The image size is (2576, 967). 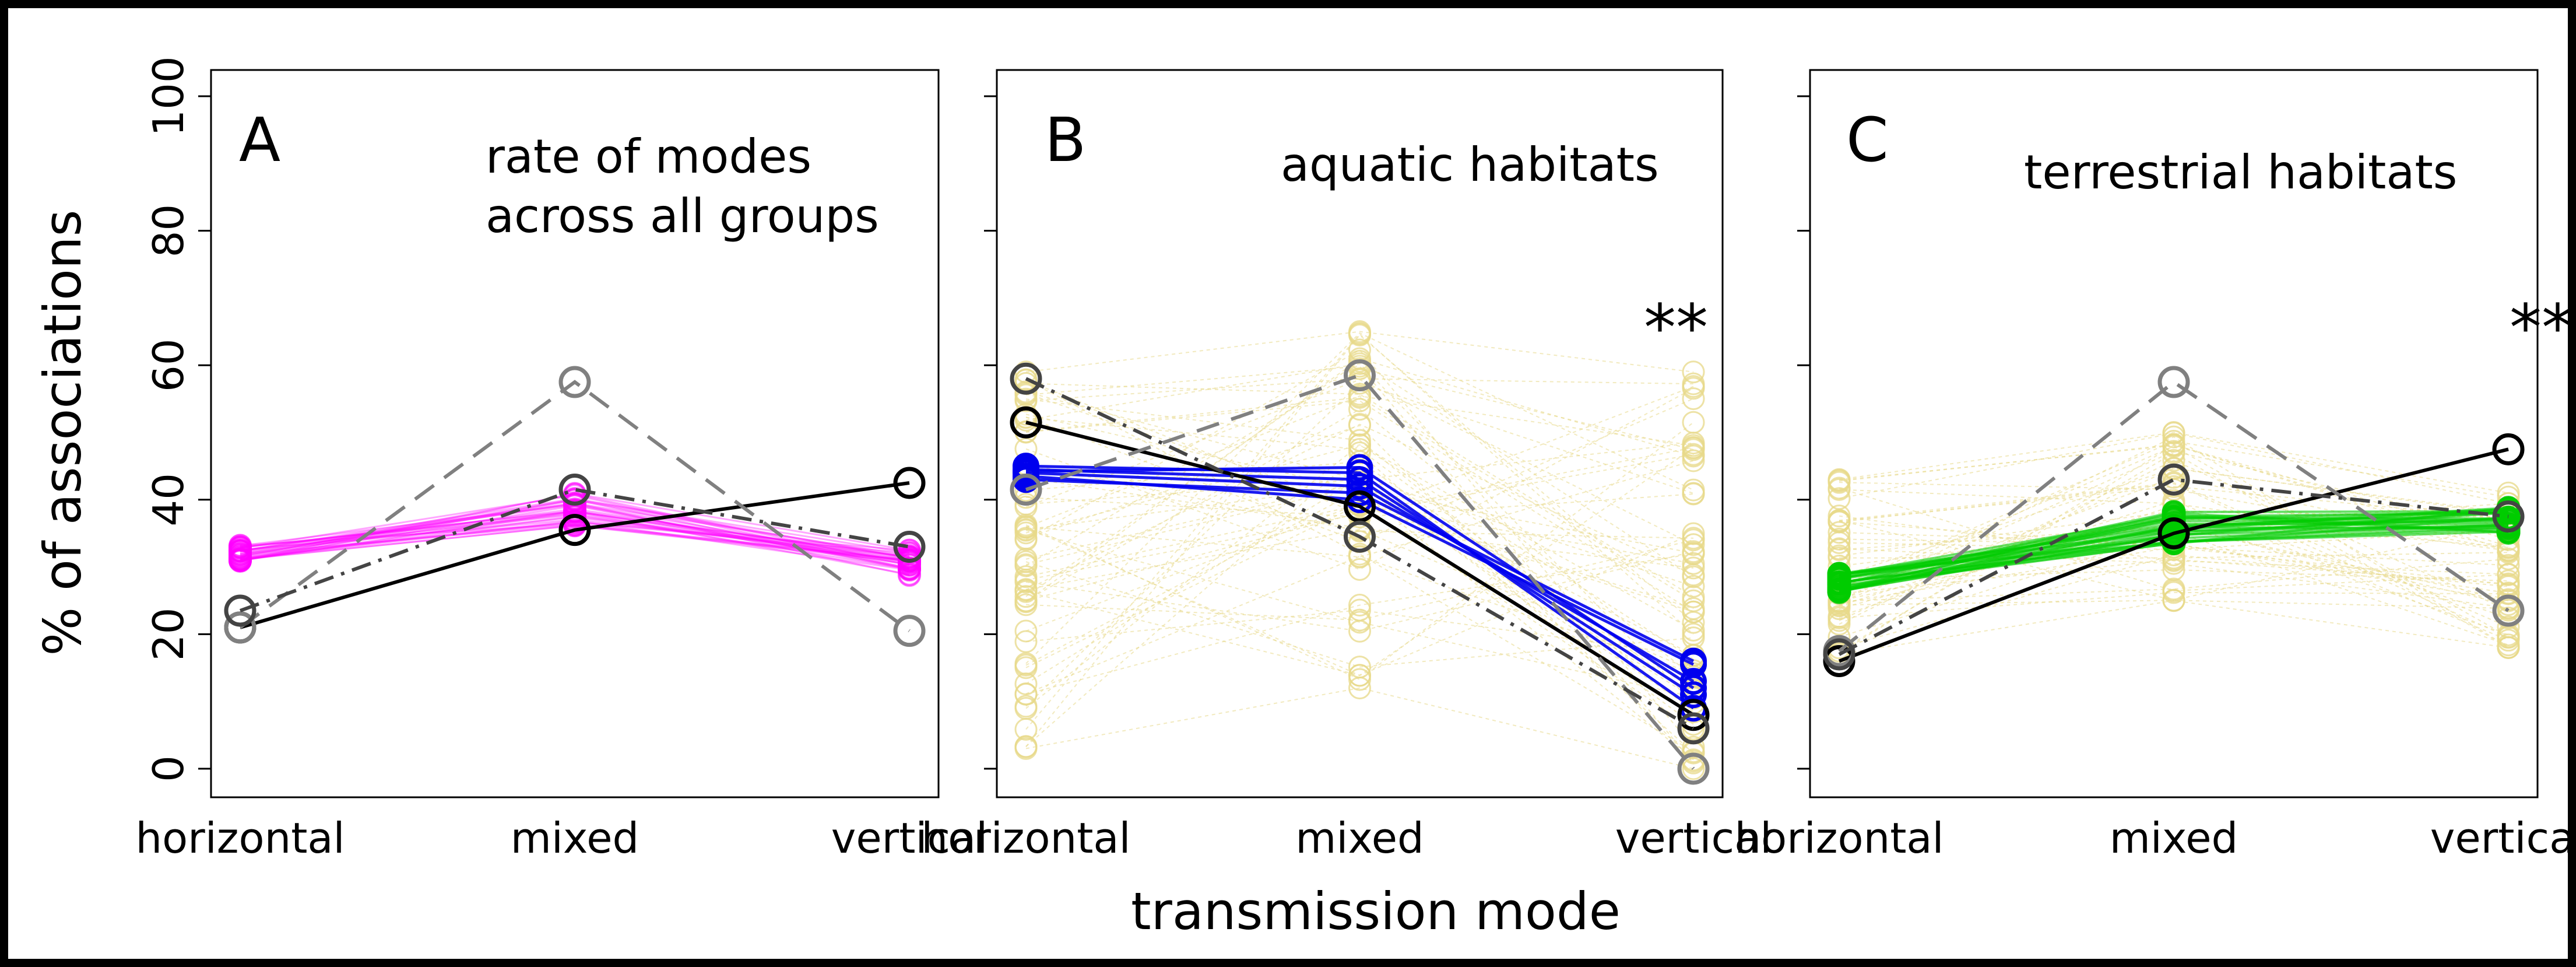 What do you see at coordinates (1359, 501) in the screenshot?
I see `panel-b-band-38-line` at bounding box center [1359, 501].